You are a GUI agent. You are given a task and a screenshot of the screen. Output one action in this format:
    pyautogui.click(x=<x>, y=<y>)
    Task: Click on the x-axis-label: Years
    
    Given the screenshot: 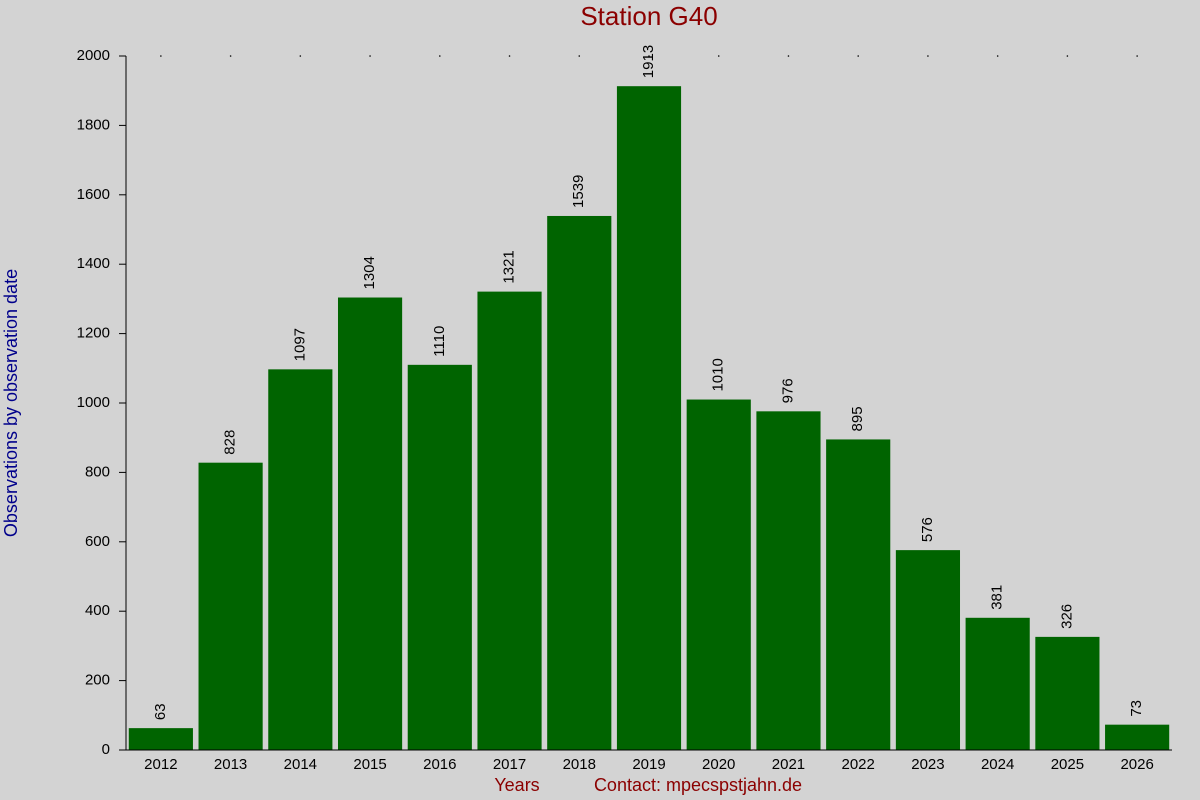 What is the action you would take?
    pyautogui.click(x=516, y=785)
    